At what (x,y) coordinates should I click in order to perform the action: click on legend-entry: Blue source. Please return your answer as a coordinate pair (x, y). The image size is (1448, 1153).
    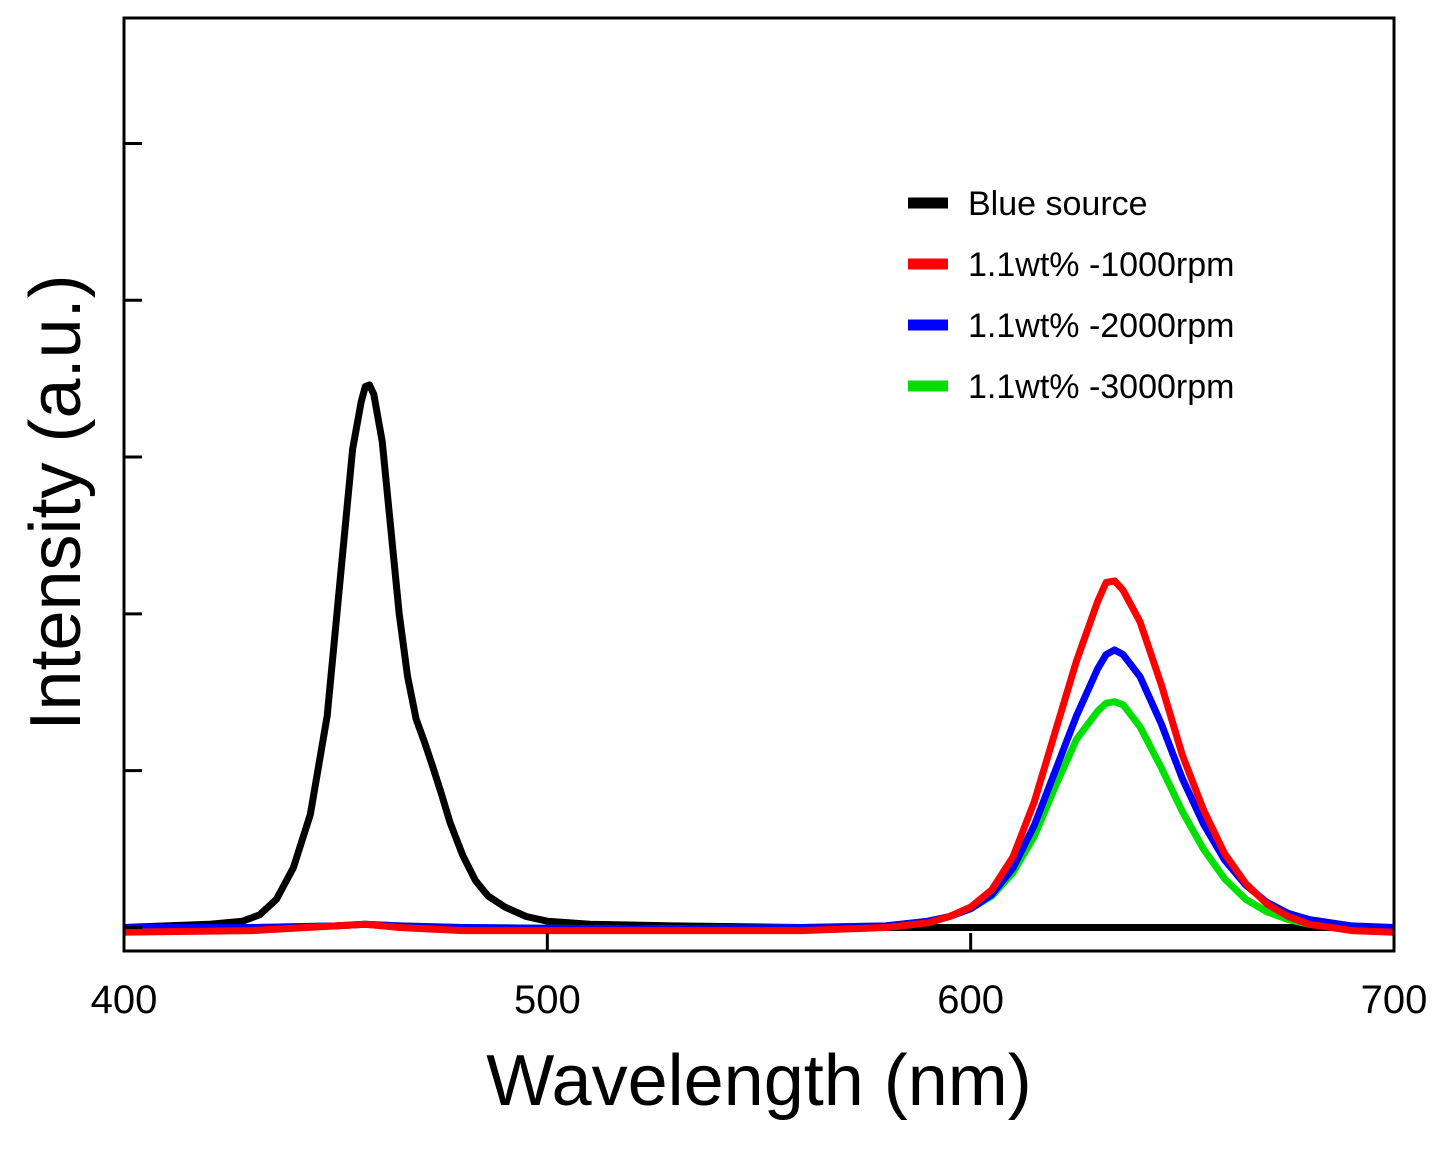
    Looking at the image, I should click on (1028, 204).